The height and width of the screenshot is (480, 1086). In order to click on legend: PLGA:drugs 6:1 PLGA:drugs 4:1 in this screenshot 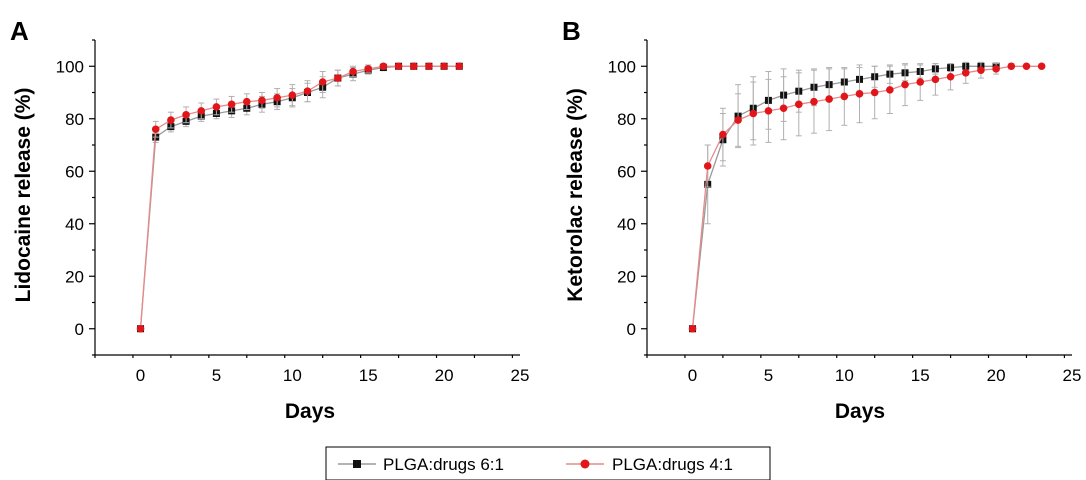, I will do `click(548, 463)`.